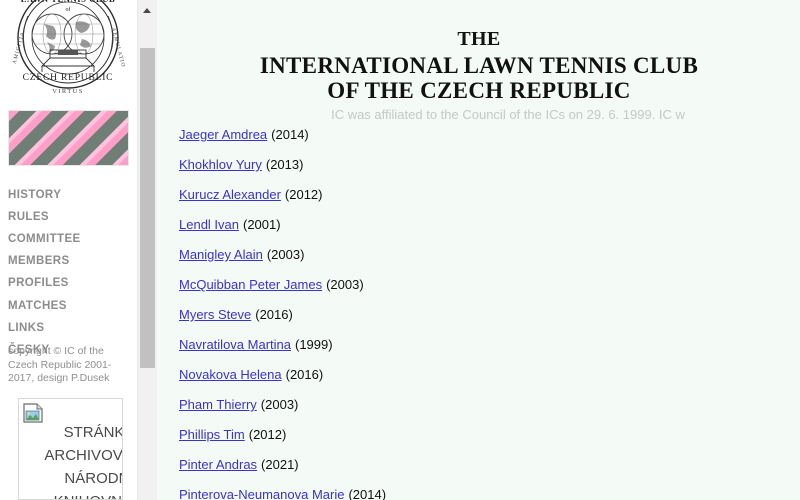  What do you see at coordinates (280, 464) in the screenshot?
I see `member-year: (2021)` at bounding box center [280, 464].